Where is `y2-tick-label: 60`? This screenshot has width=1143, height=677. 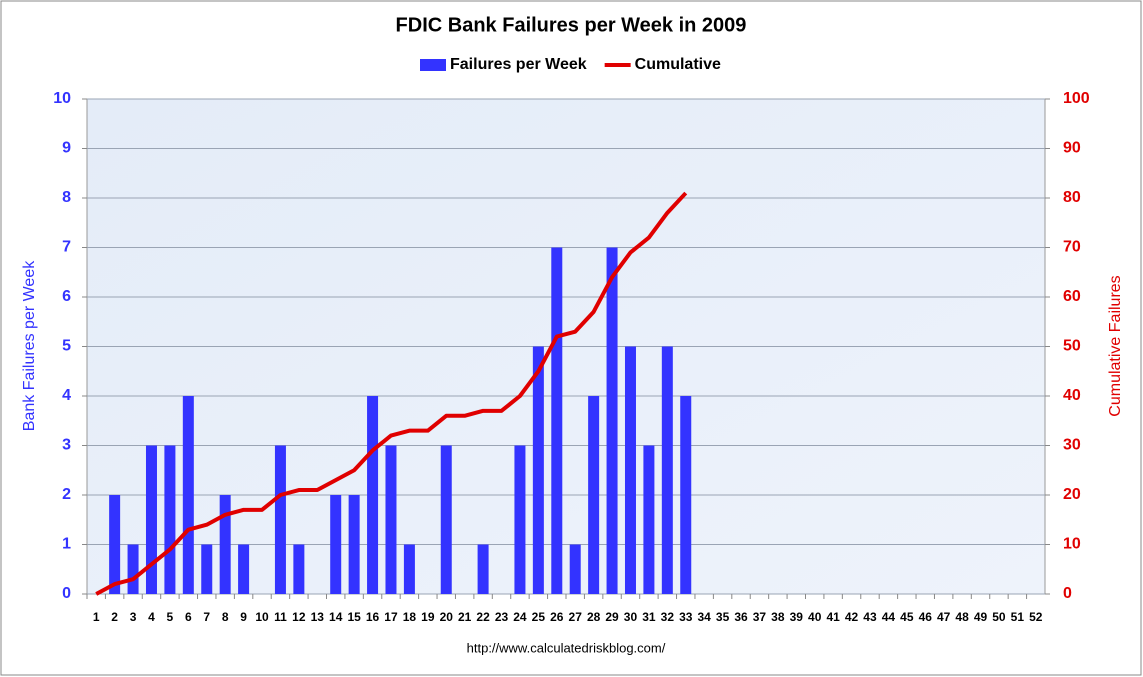 y2-tick-label: 60 is located at coordinates (1072, 296).